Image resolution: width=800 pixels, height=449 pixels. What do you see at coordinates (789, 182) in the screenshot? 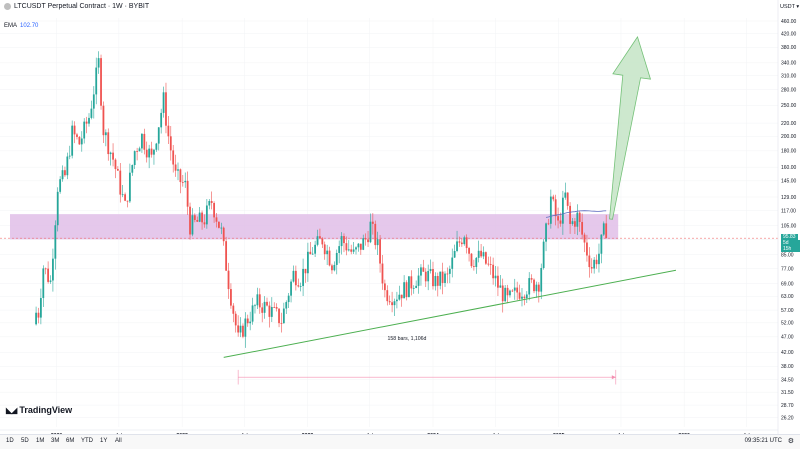
I see `y-tick-label: 145.00` at bounding box center [789, 182].